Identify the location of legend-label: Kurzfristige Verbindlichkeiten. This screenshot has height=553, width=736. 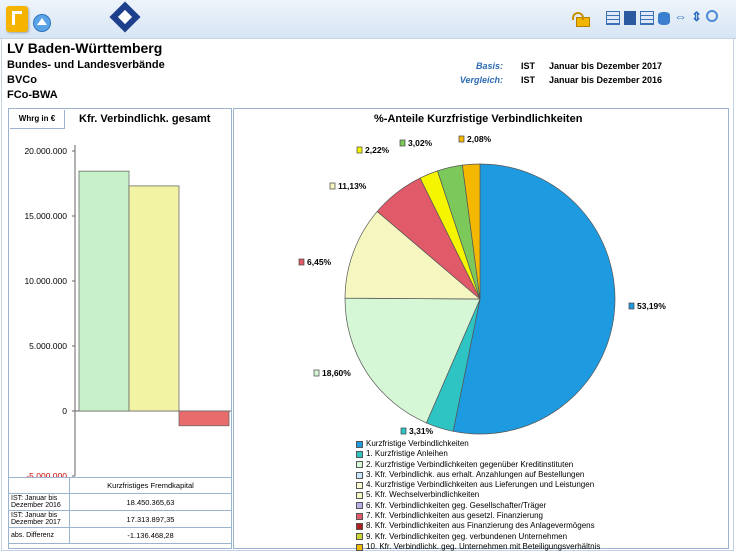
(417, 443).